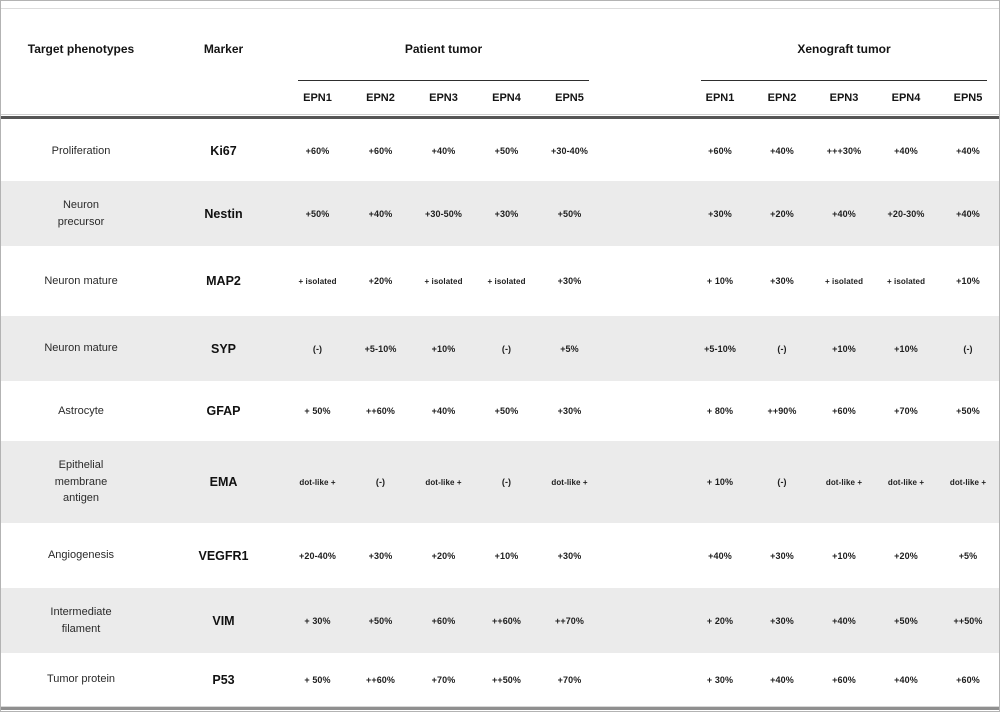 The image size is (1000, 712). What do you see at coordinates (81, 150) in the screenshot?
I see `phenotype-cell: Proliferation` at bounding box center [81, 150].